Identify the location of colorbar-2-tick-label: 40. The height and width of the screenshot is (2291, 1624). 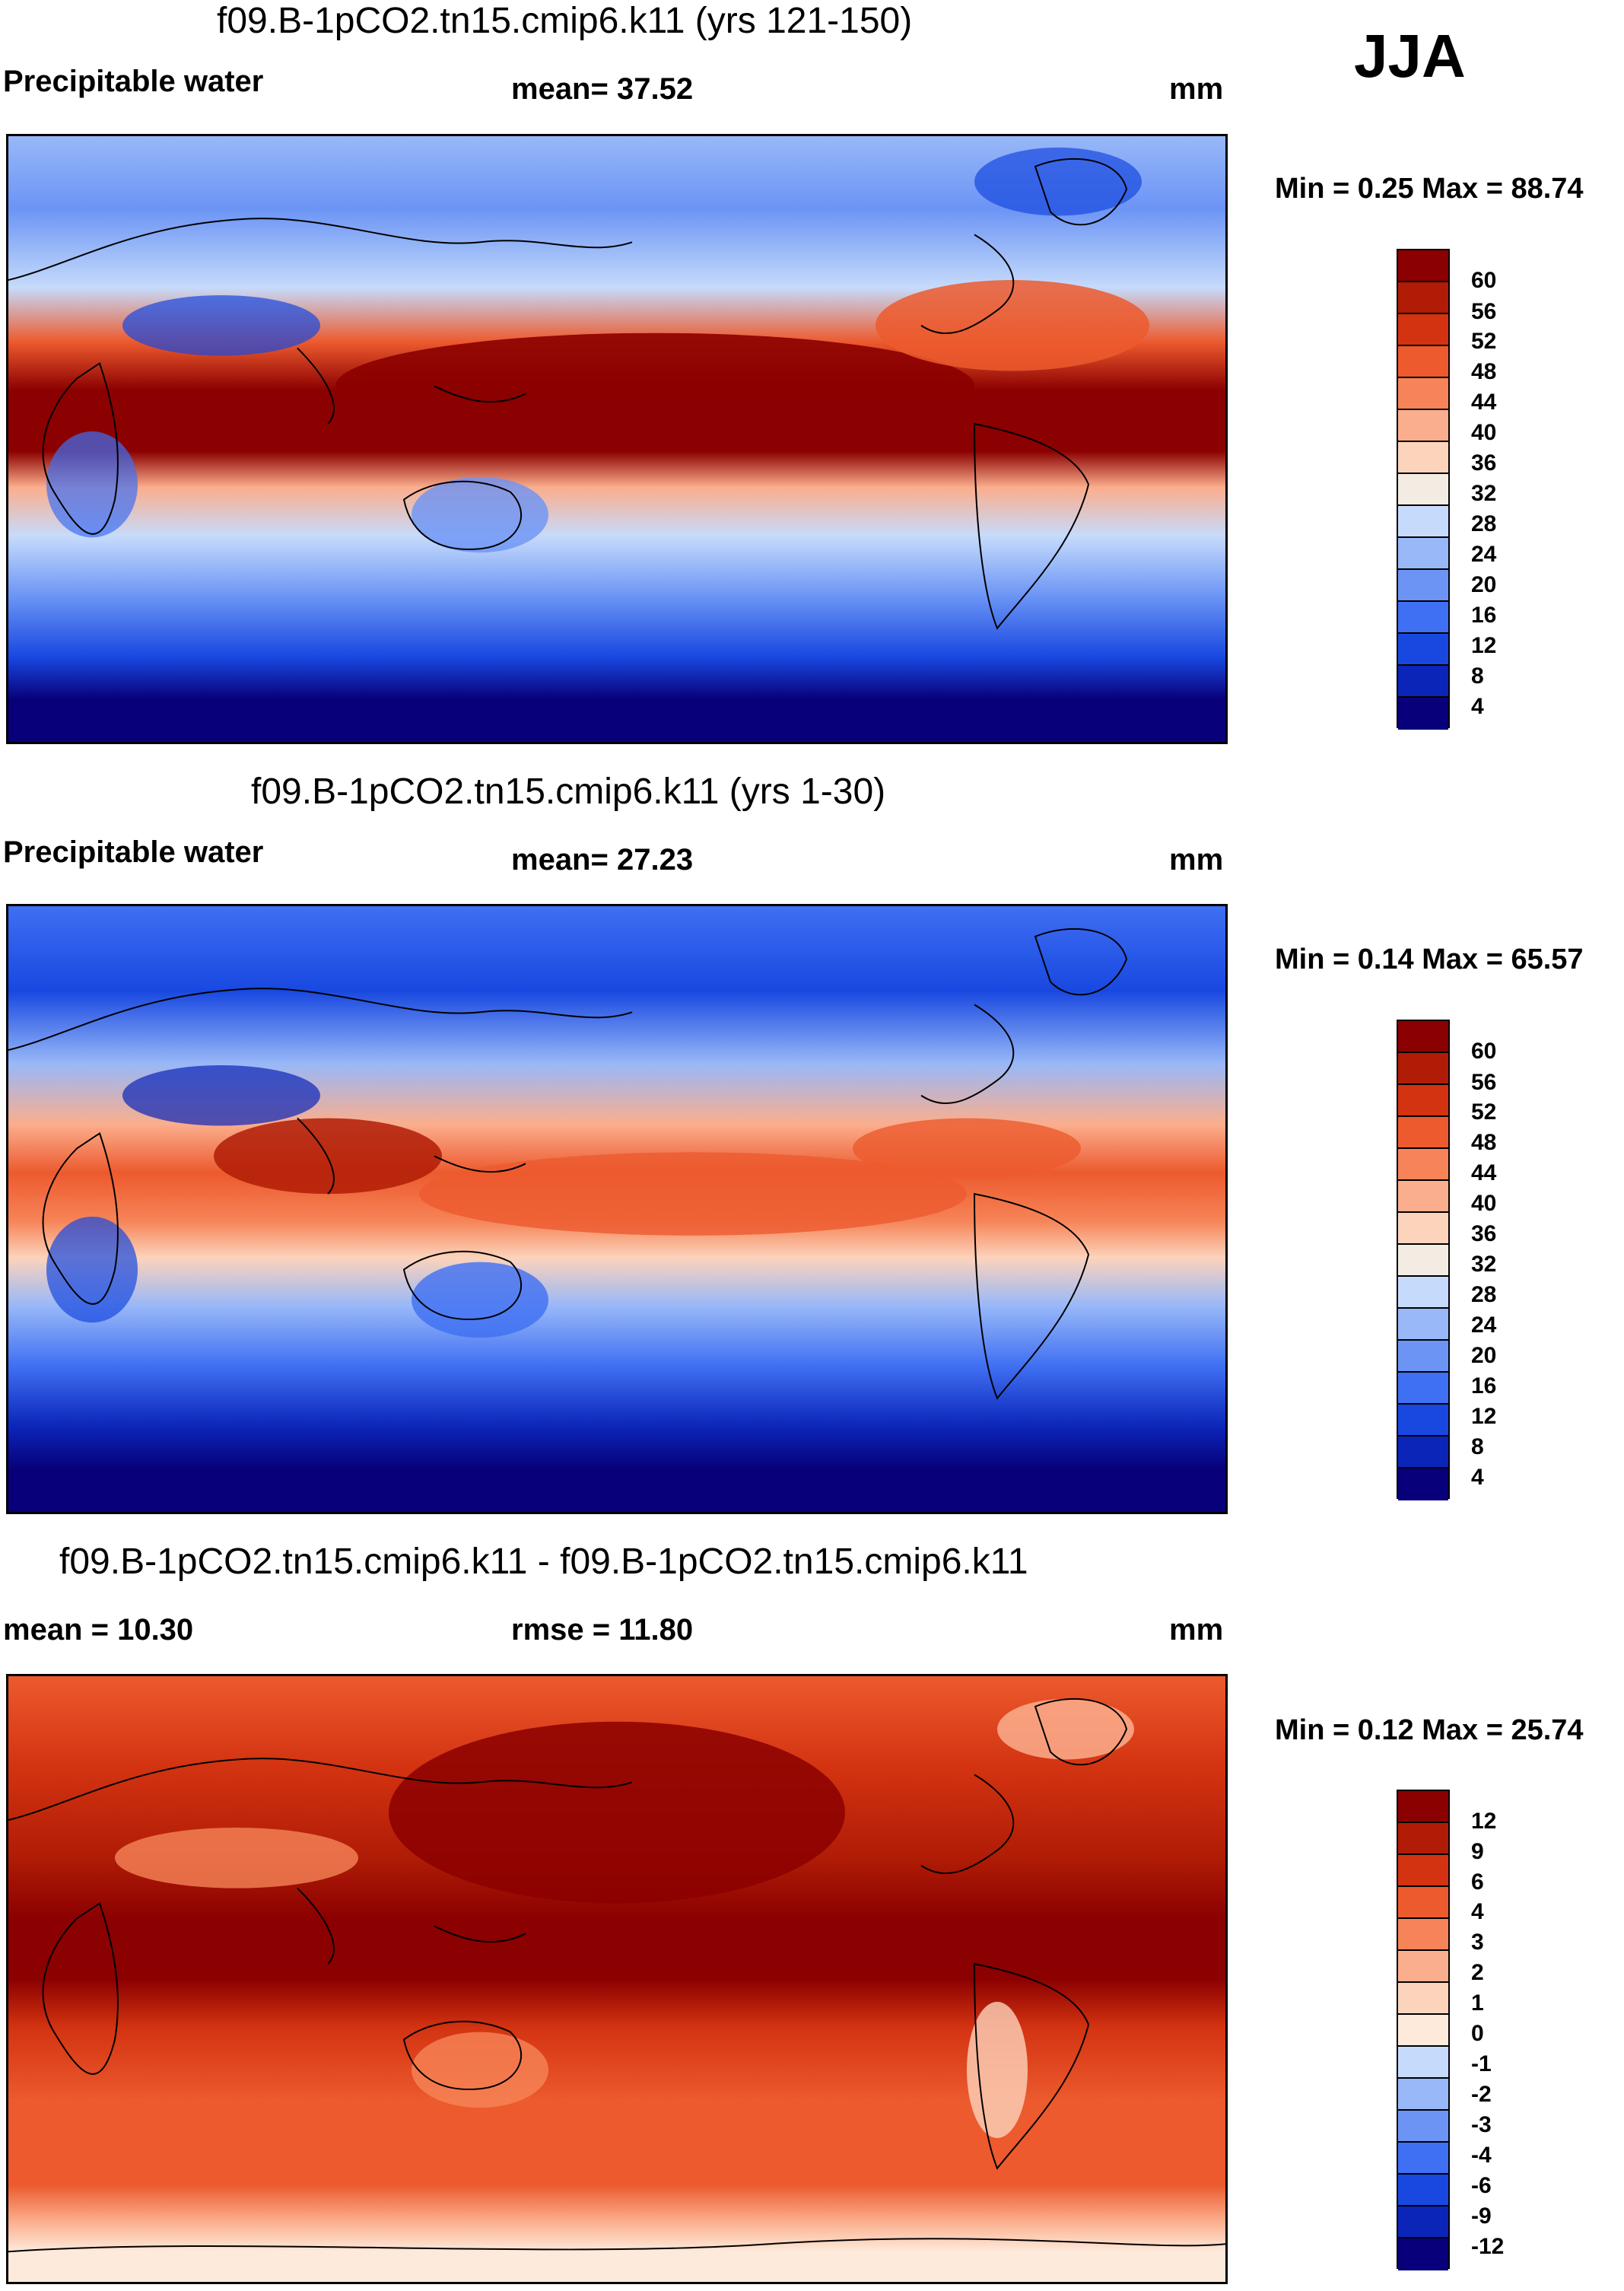
(1484, 1203).